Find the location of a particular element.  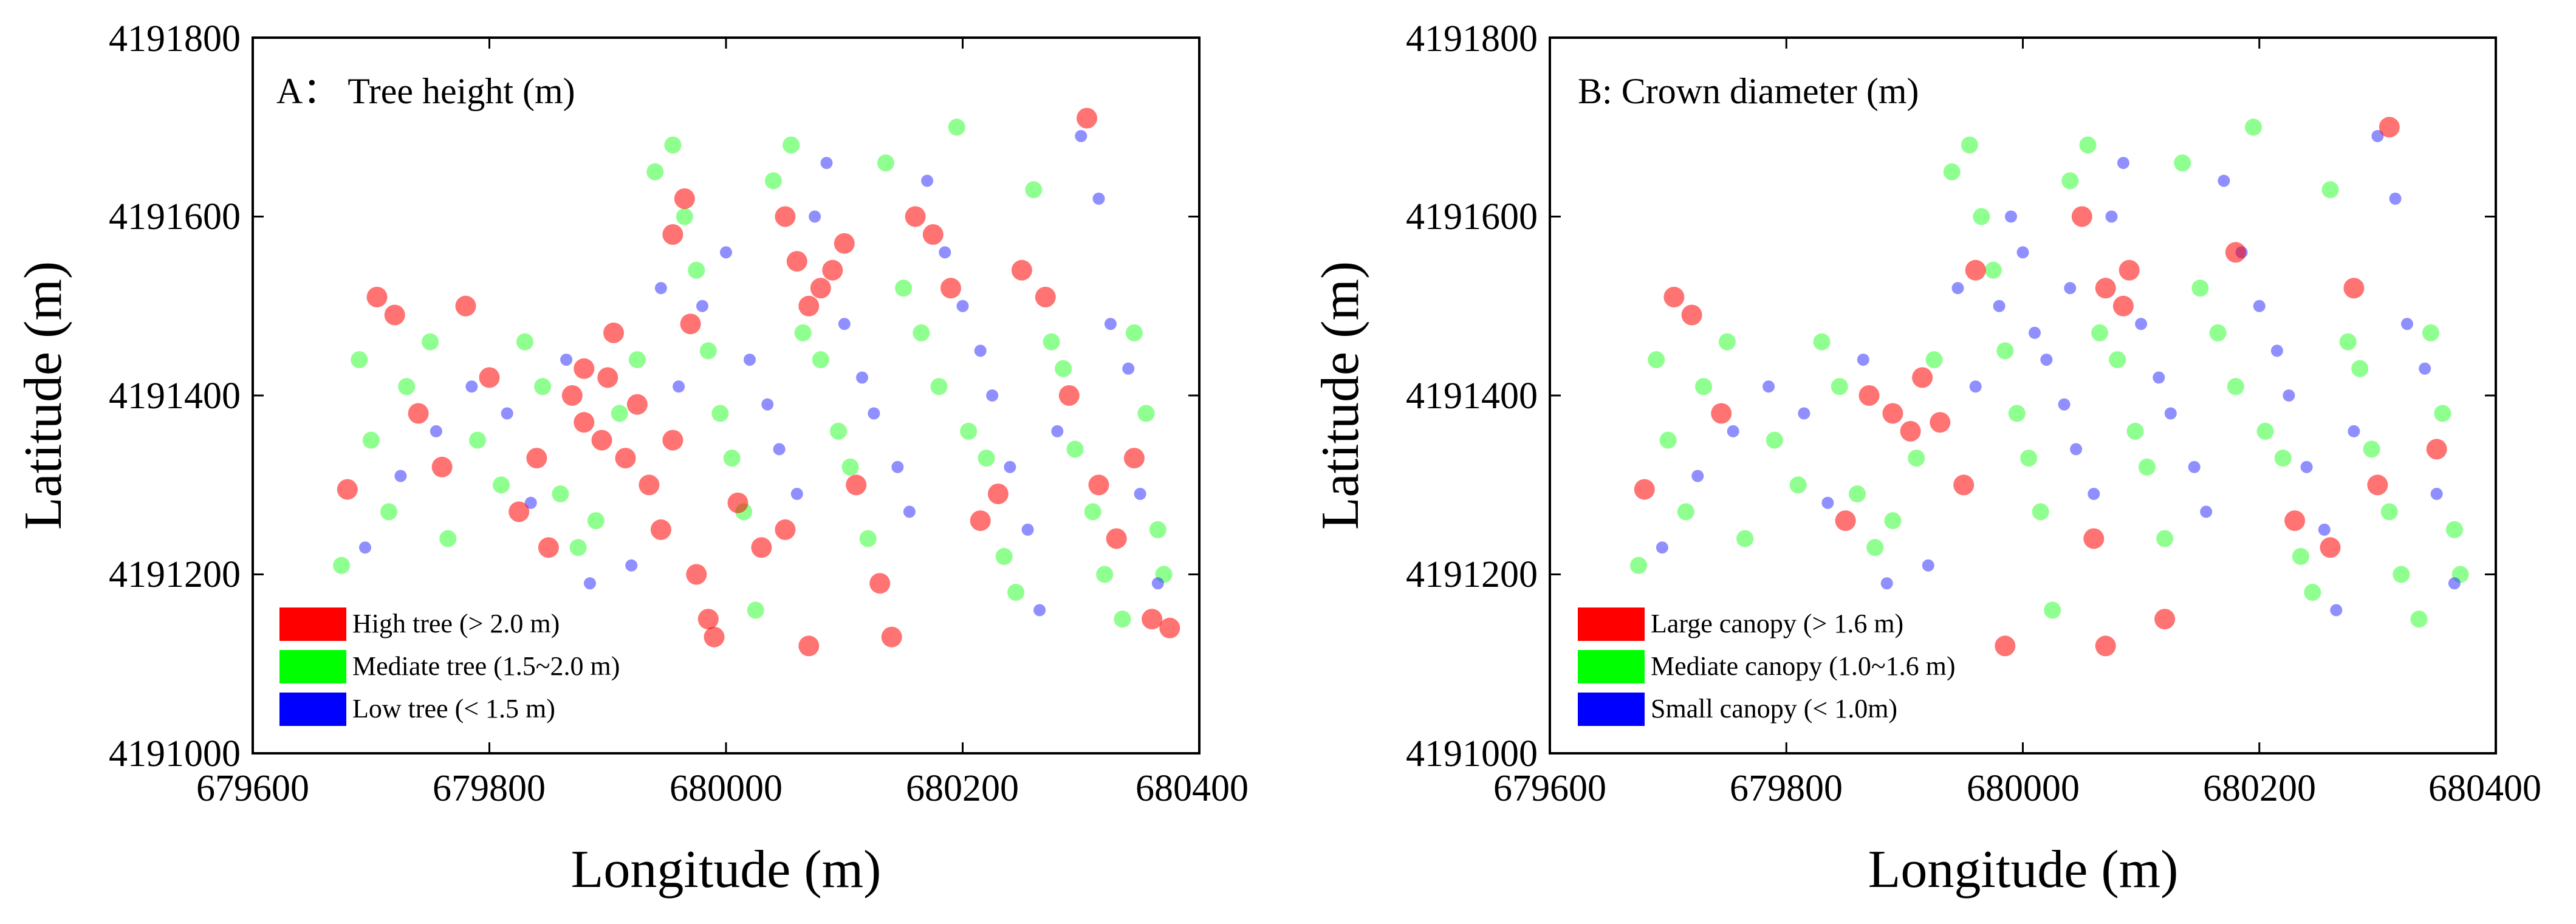

panel-a-x-tick: 680400 is located at coordinates (1192, 788).